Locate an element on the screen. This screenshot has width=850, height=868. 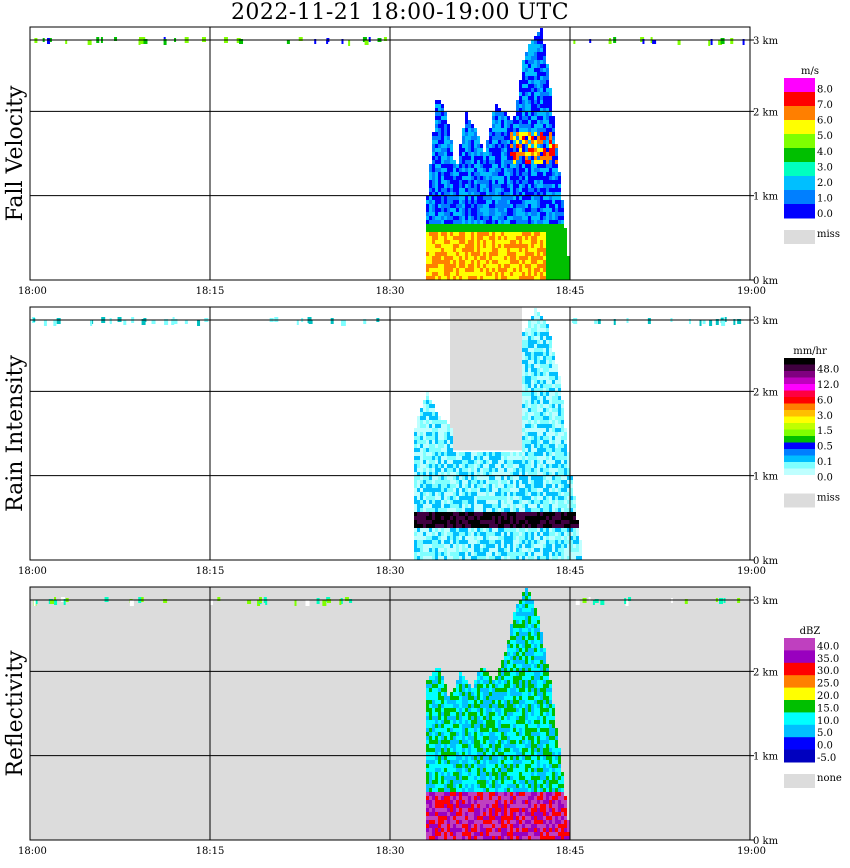
legend-label: 1.5 is located at coordinates (825, 431).